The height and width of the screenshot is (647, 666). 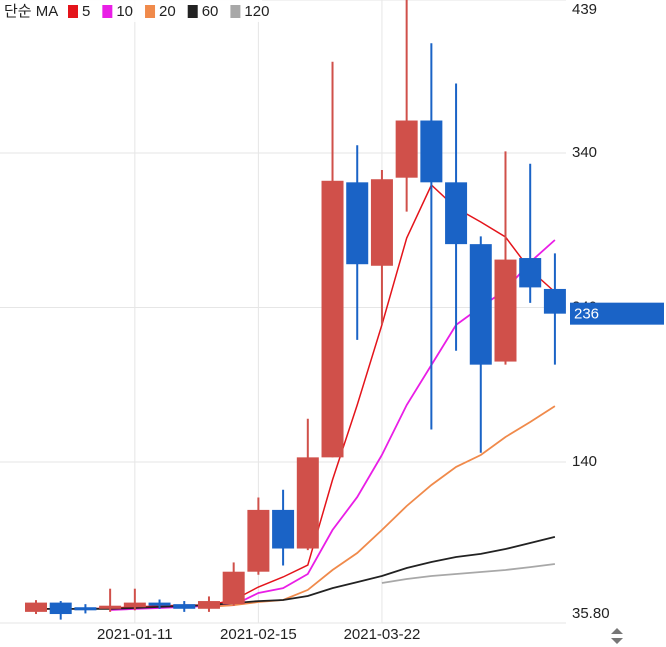 I want to click on y-tick-label: 439, so click(x=584, y=9).